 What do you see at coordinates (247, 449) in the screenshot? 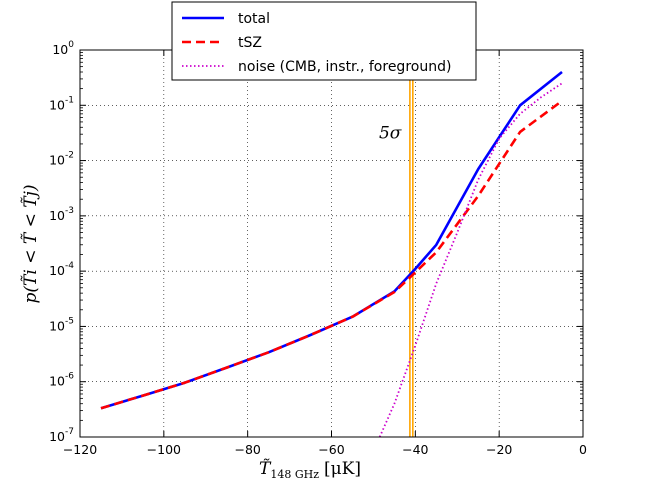
I see `x-tick-label: −80` at bounding box center [247, 449].